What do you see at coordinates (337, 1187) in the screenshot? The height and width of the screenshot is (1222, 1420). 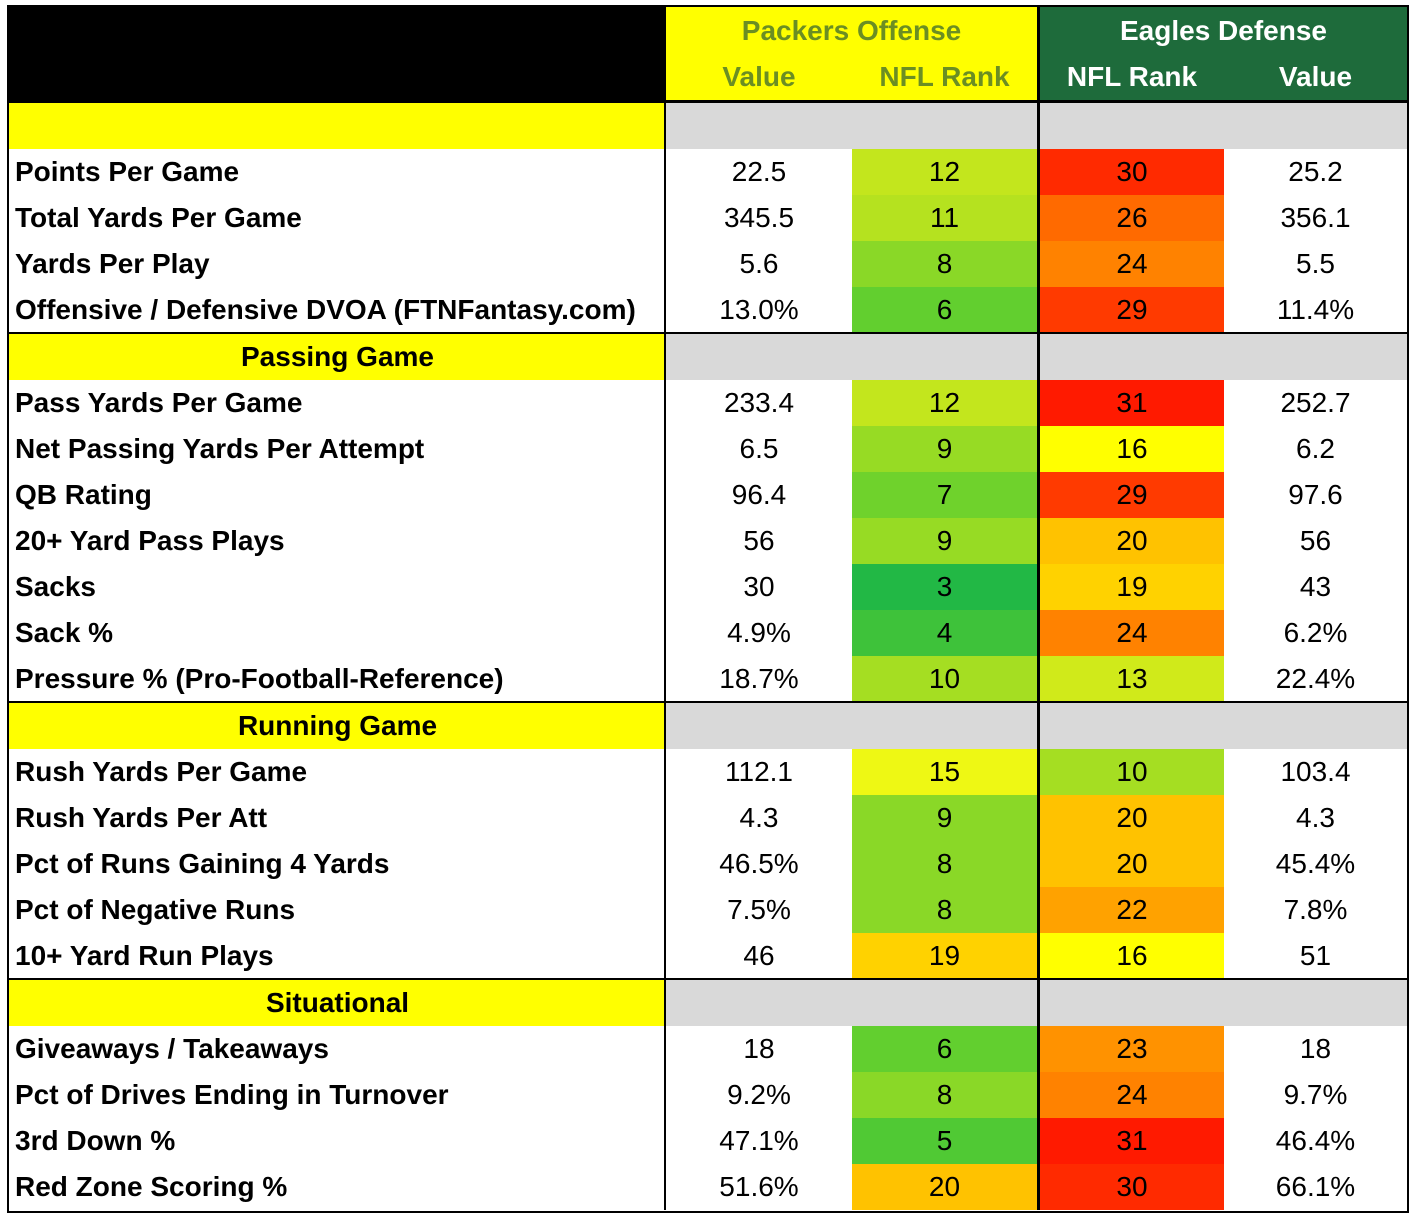 I see `row-label: Red Zone Scoring %` at bounding box center [337, 1187].